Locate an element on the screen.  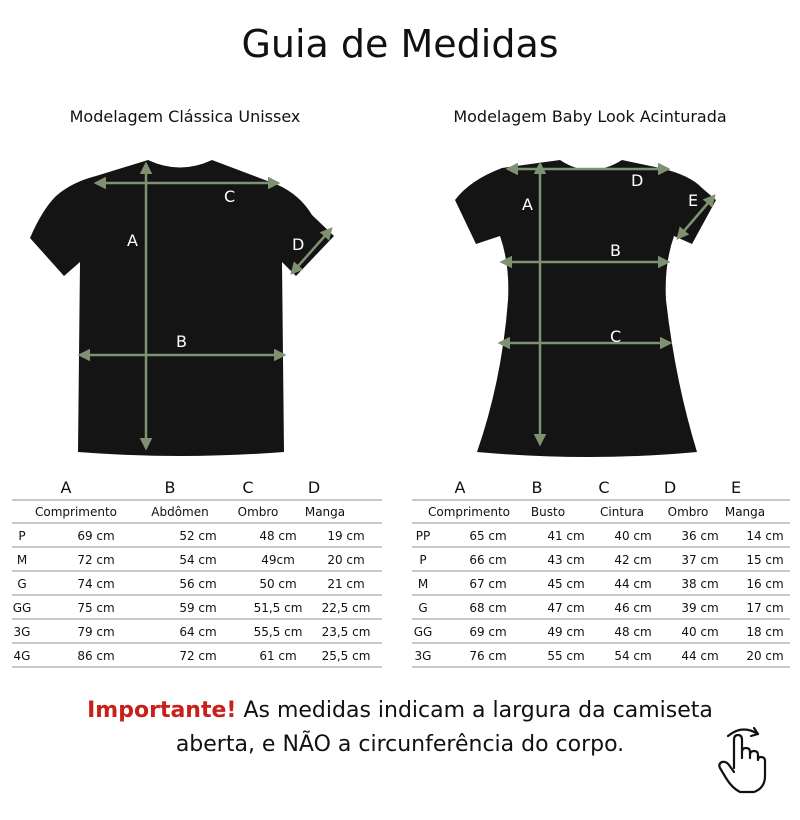
measurement-cell: 68 cm is located at coordinates (488, 608).